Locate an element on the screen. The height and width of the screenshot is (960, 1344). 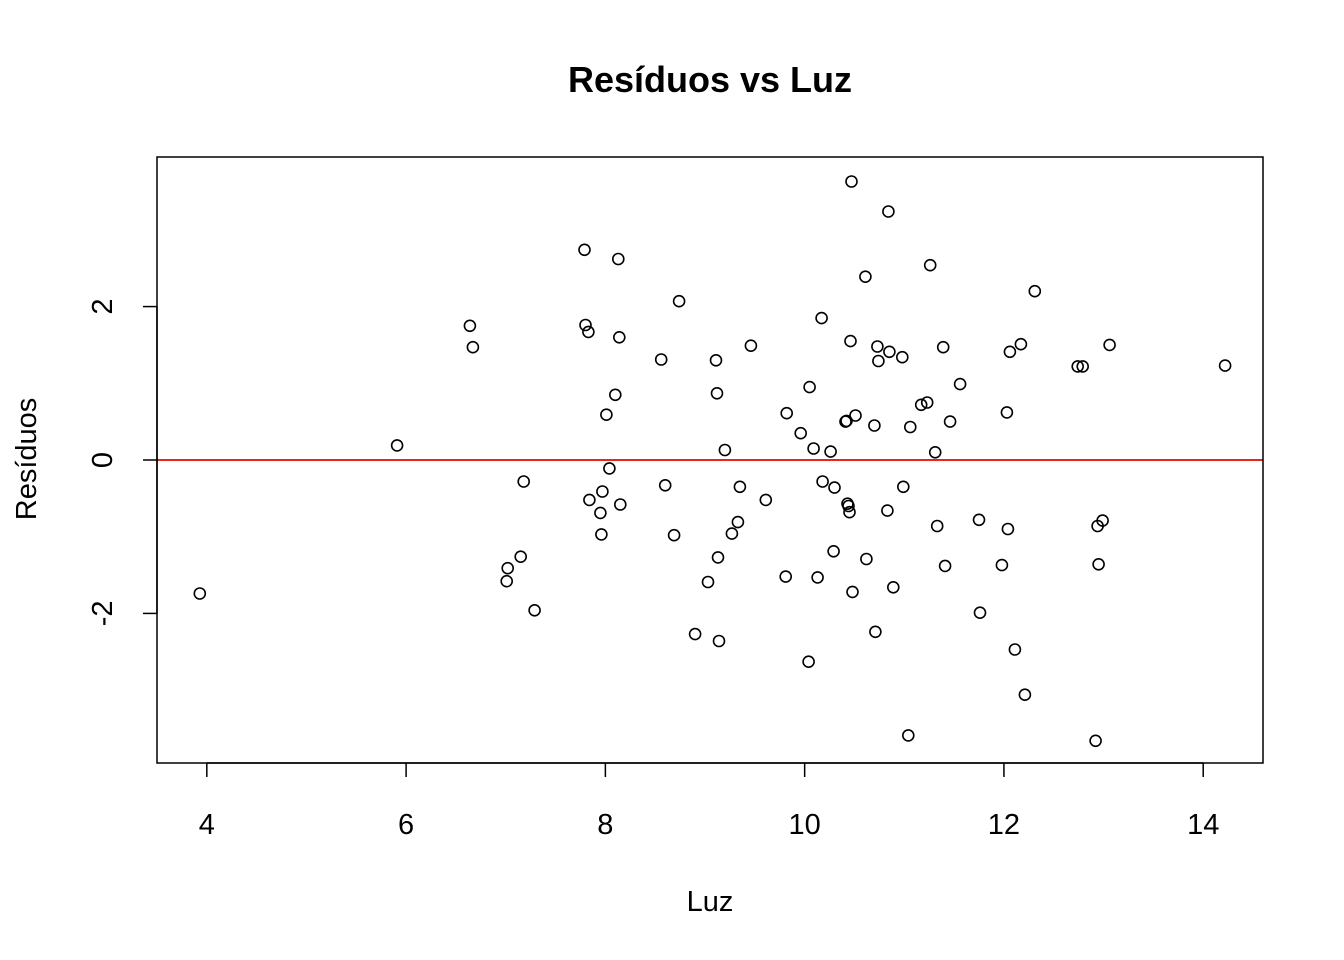
y-tick-label: -2 is located at coordinates (103, 614).